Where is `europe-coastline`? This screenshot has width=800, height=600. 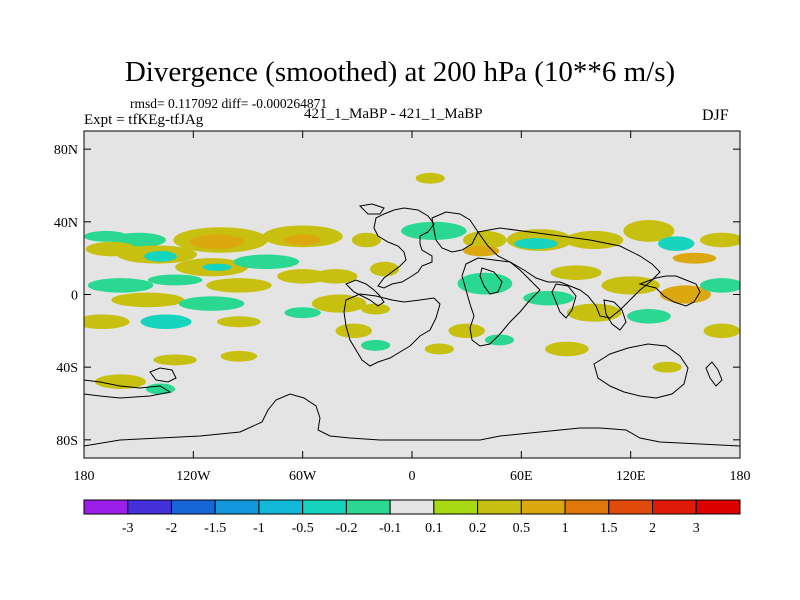
europe-coastline is located at coordinates (455, 232).